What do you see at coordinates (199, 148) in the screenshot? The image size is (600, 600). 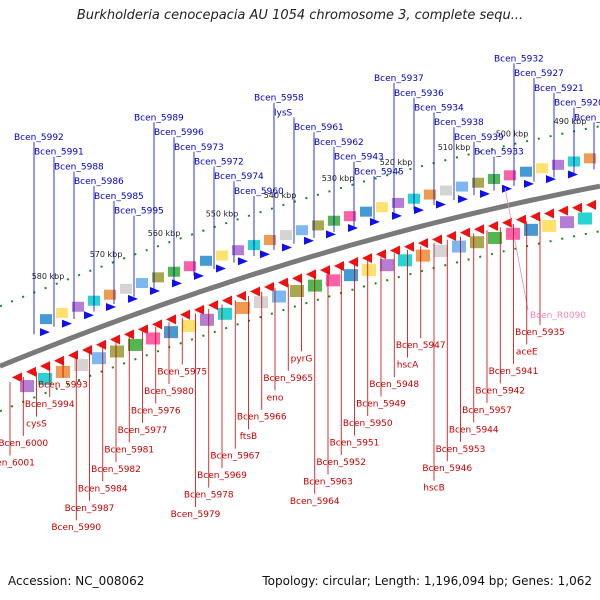 I see `gene-label-plus: Bcen_5973` at bounding box center [199, 148].